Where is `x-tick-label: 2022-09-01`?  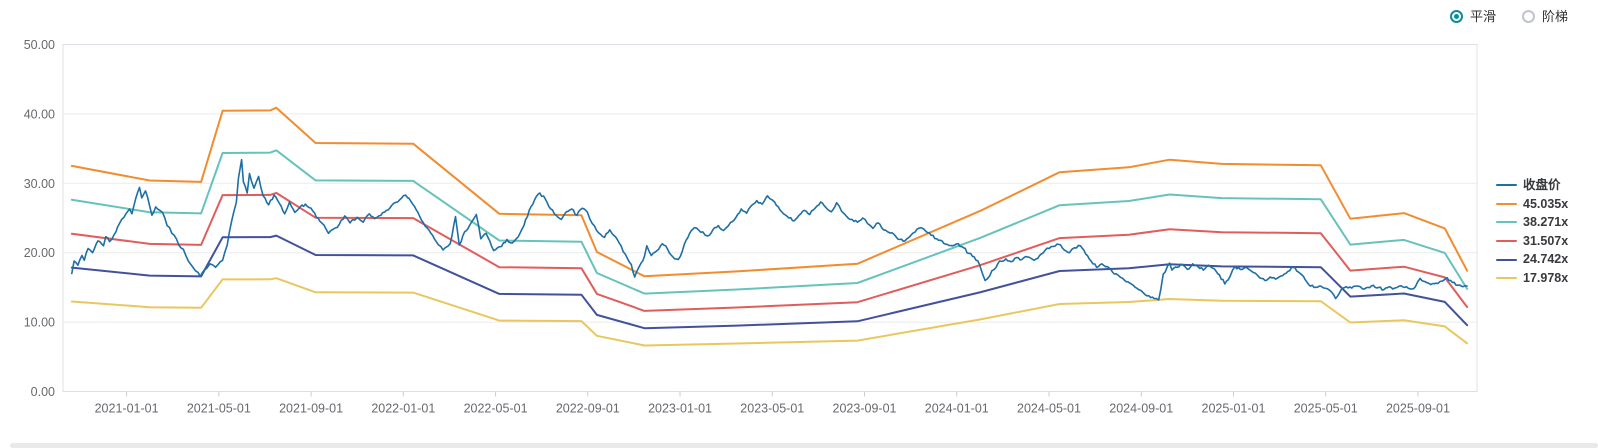
x-tick-label: 2022-09-01 is located at coordinates (588, 409).